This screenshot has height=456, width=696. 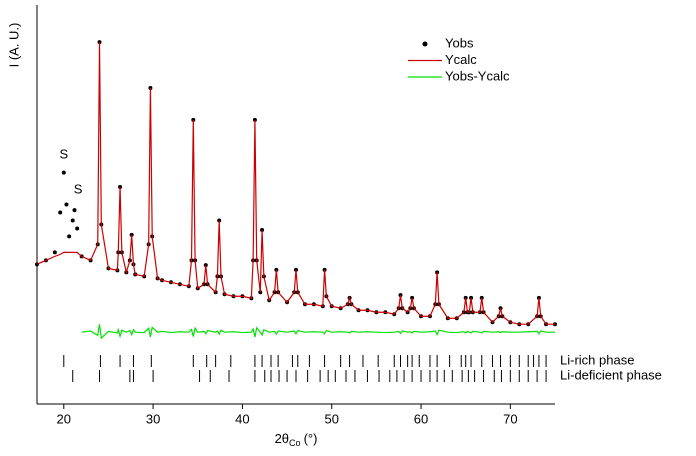 What do you see at coordinates (425, 44) in the screenshot?
I see `legend-marker` at bounding box center [425, 44].